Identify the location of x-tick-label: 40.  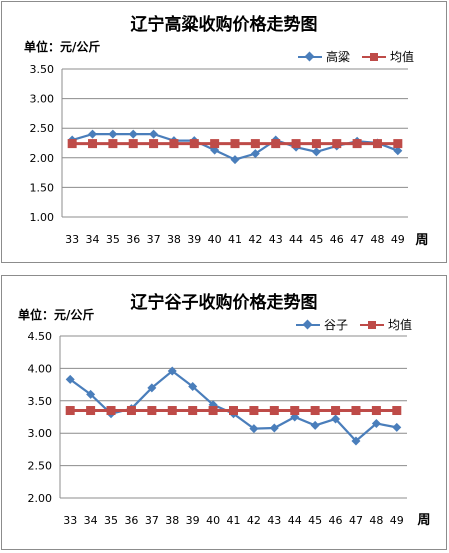
(213, 520).